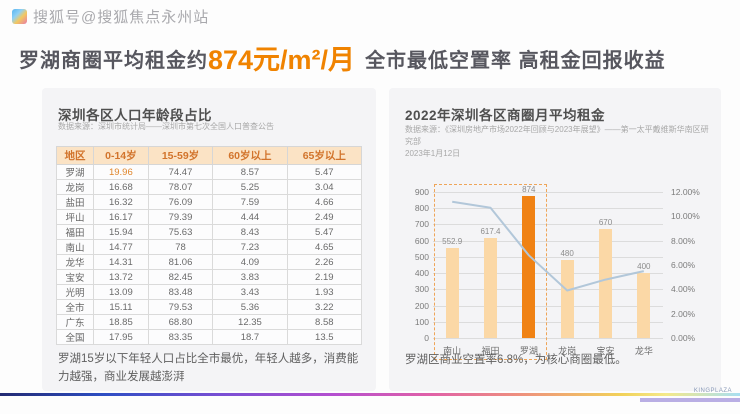  What do you see at coordinates (180, 292) in the screenshot?
I see `table-cell: 83.48` at bounding box center [180, 292].